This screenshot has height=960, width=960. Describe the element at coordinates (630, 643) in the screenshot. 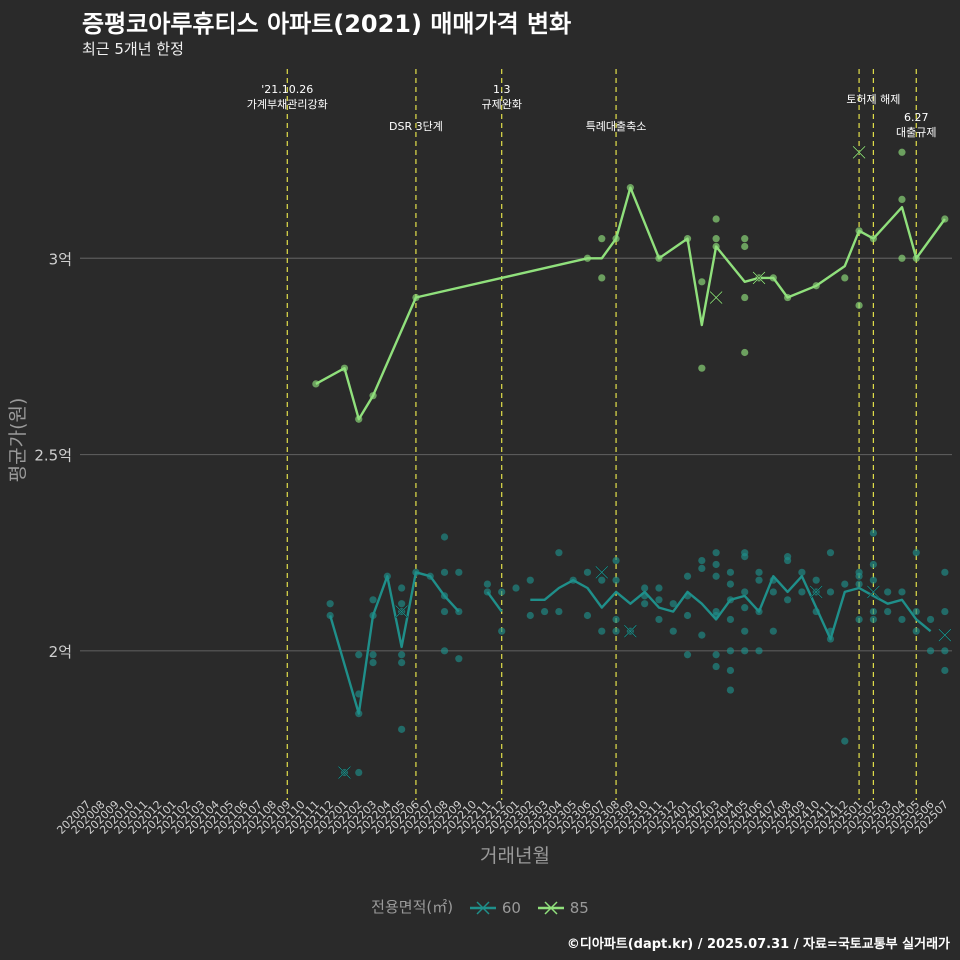

I see `series-60-line` at that location.